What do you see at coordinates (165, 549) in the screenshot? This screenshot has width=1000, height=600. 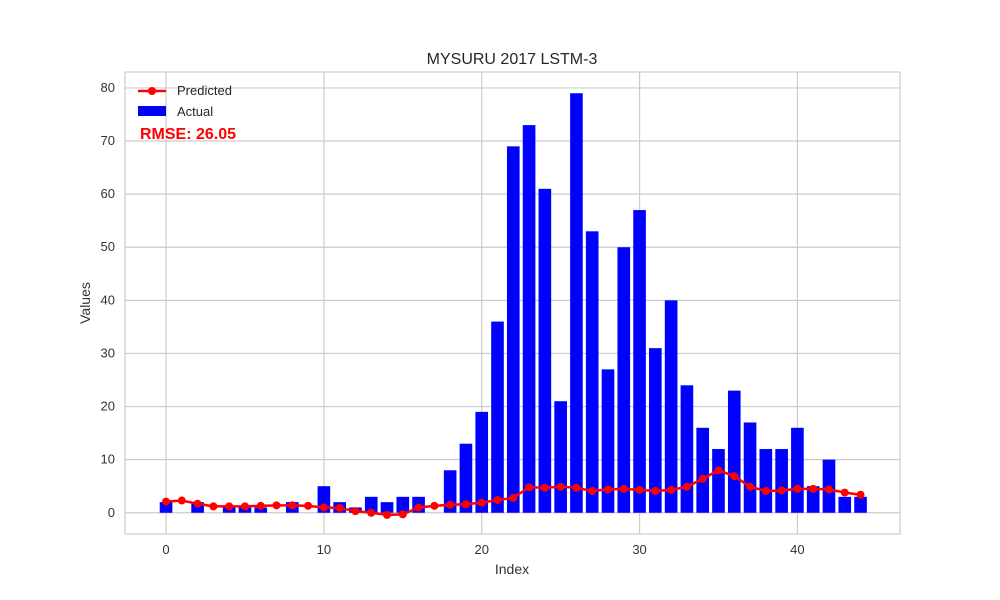 I see `x-tick-label: 0` at bounding box center [165, 549].